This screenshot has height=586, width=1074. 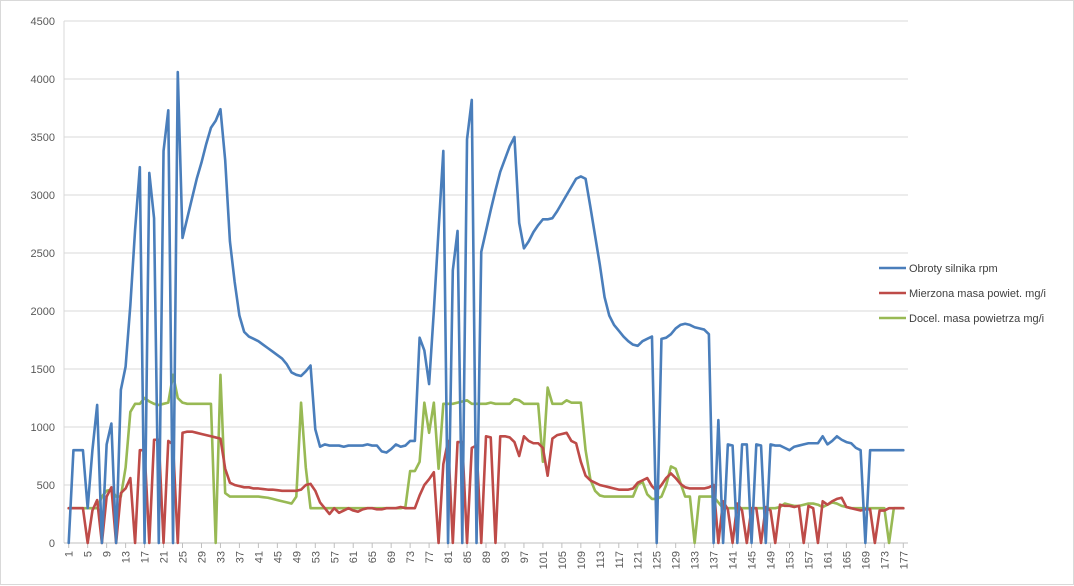 I want to click on x-tick-label: 77, so click(x=430, y=557).